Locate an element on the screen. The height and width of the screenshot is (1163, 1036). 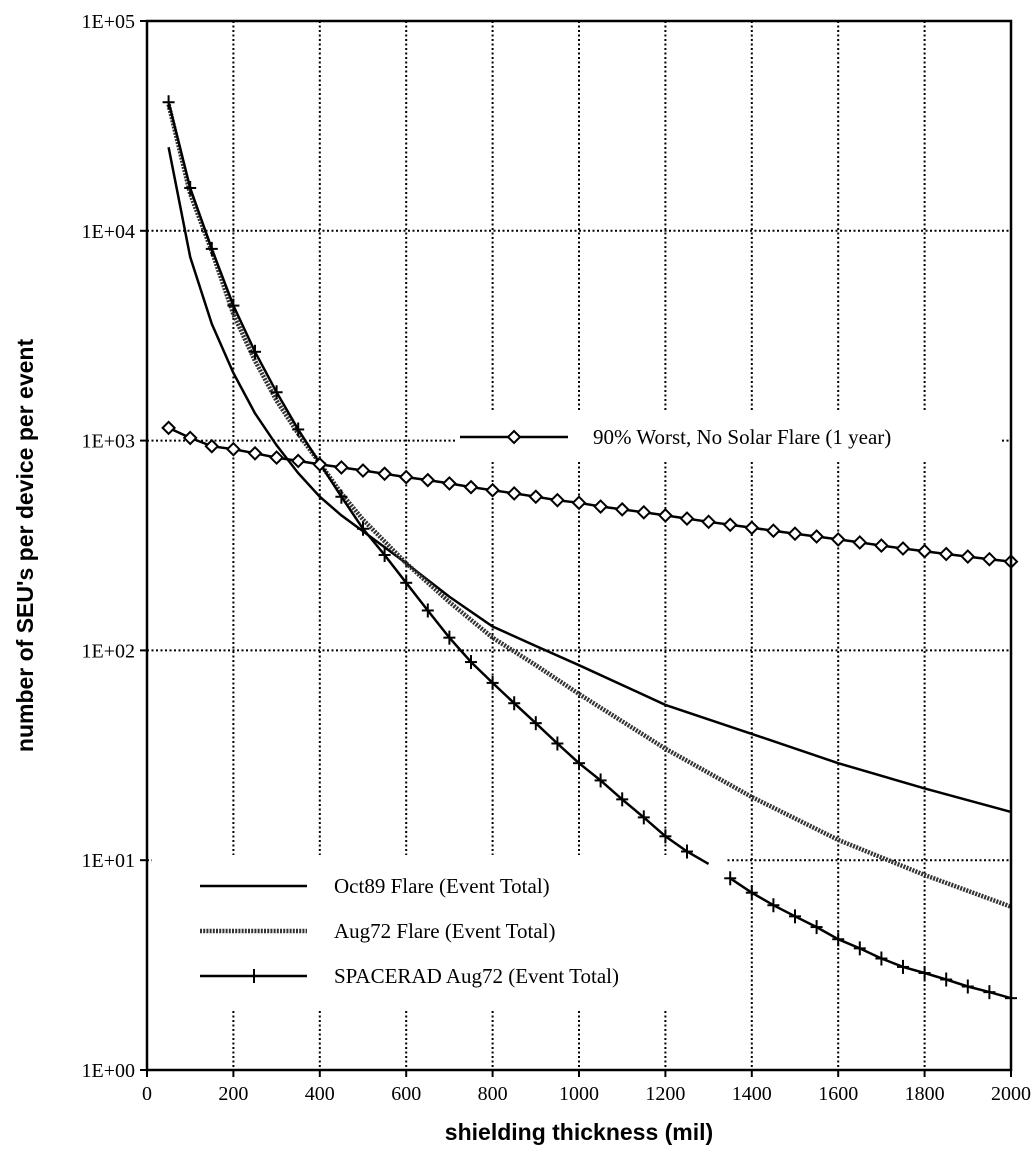
y-tick-label: 1E+00 is located at coordinates (109, 1071).